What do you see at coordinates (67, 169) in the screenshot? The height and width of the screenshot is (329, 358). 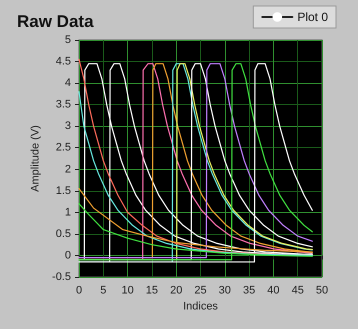 I see `y-tick-label: 2` at bounding box center [67, 169].